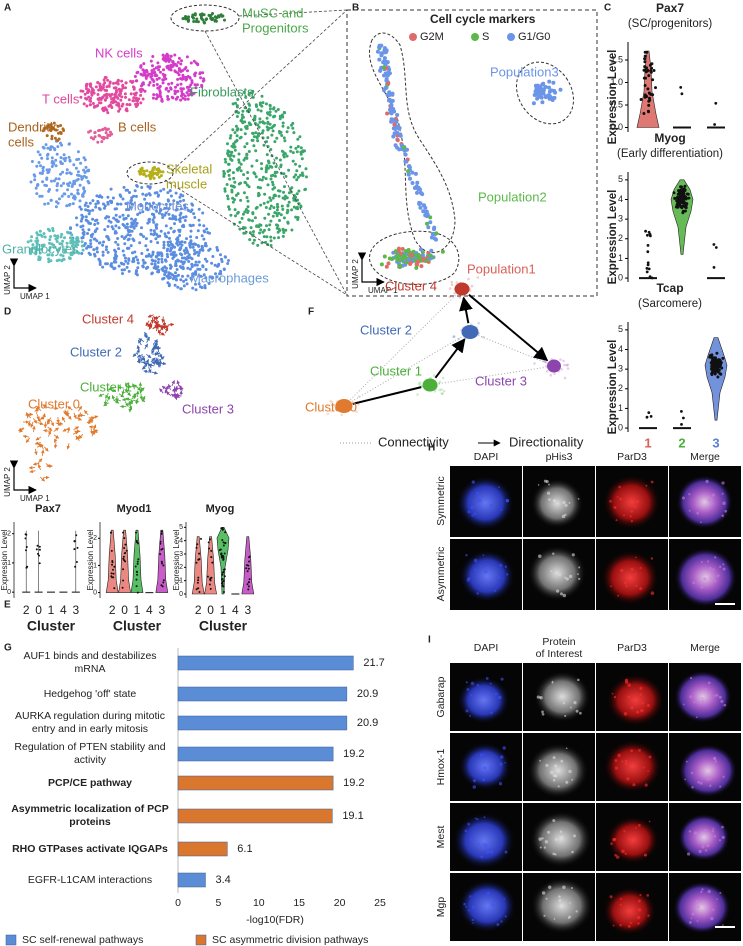  Describe the element at coordinates (355, 8) in the screenshot. I see `panel-letter: B` at that location.